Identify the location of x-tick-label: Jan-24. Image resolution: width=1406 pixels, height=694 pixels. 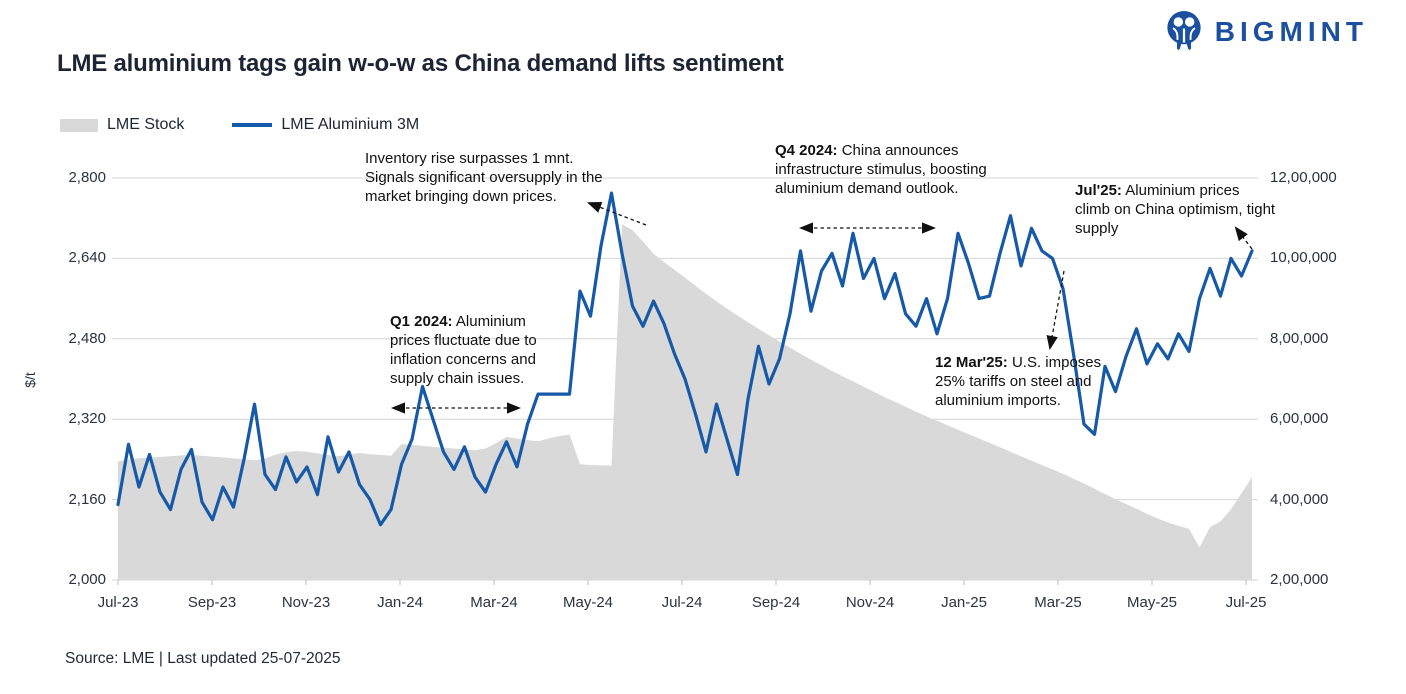
(400, 602).